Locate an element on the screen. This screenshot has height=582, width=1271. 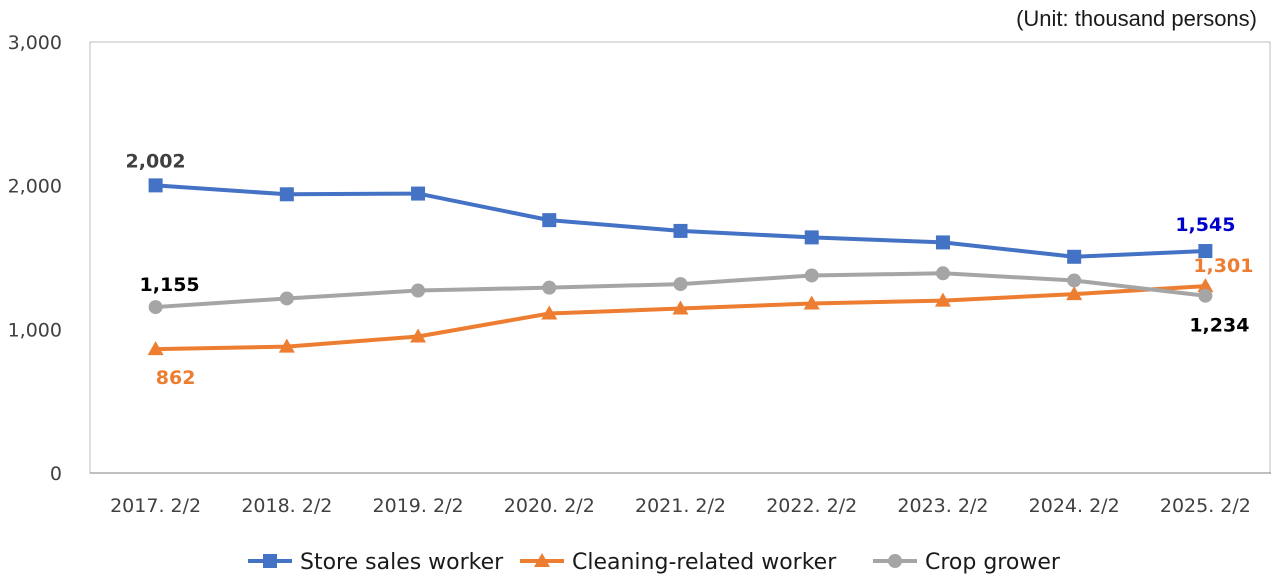
legend-label: Crop grower is located at coordinates (993, 562).